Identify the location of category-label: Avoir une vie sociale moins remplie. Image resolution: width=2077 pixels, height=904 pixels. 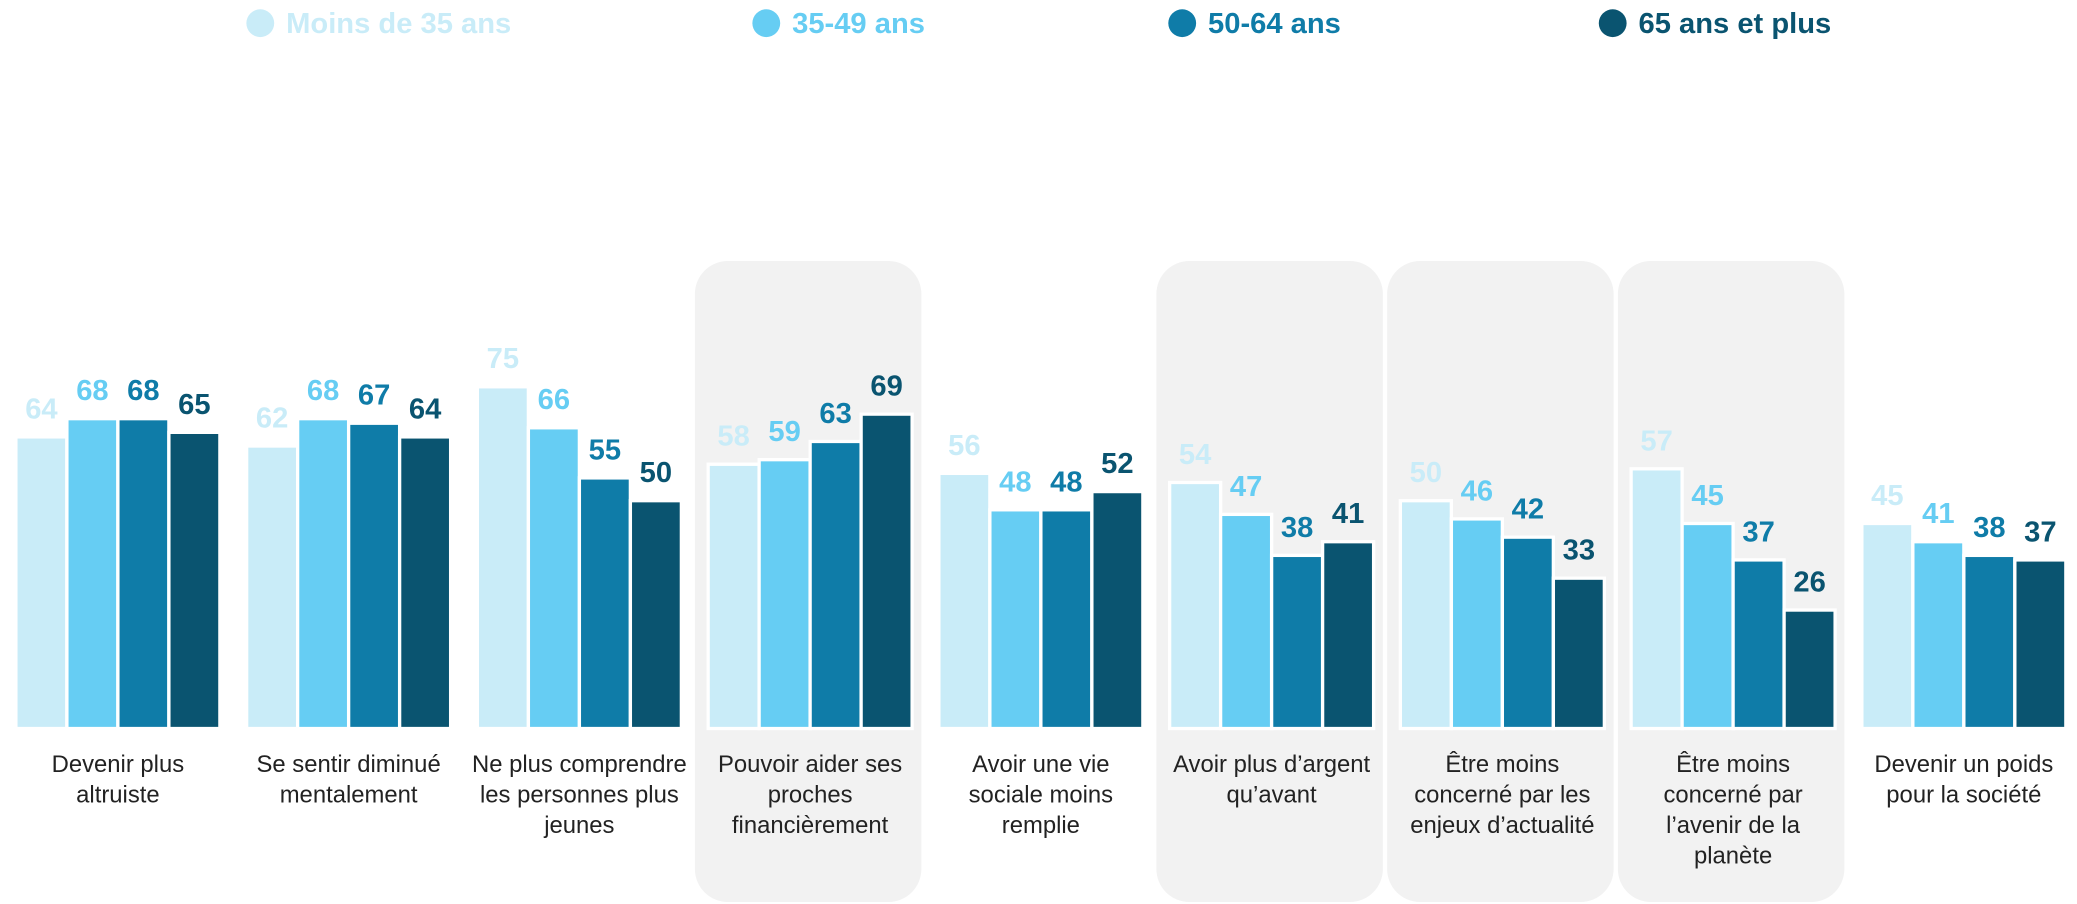
(1041, 795).